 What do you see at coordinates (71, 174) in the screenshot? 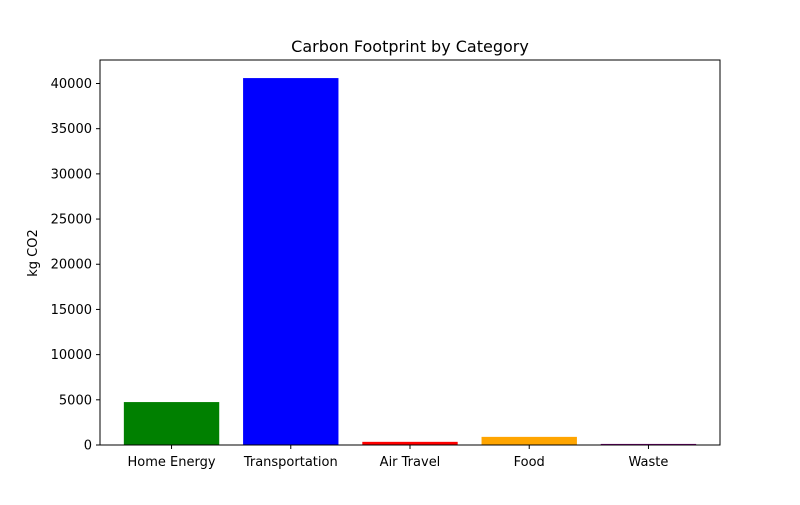
I see `y-tick-label: 30000` at bounding box center [71, 174].